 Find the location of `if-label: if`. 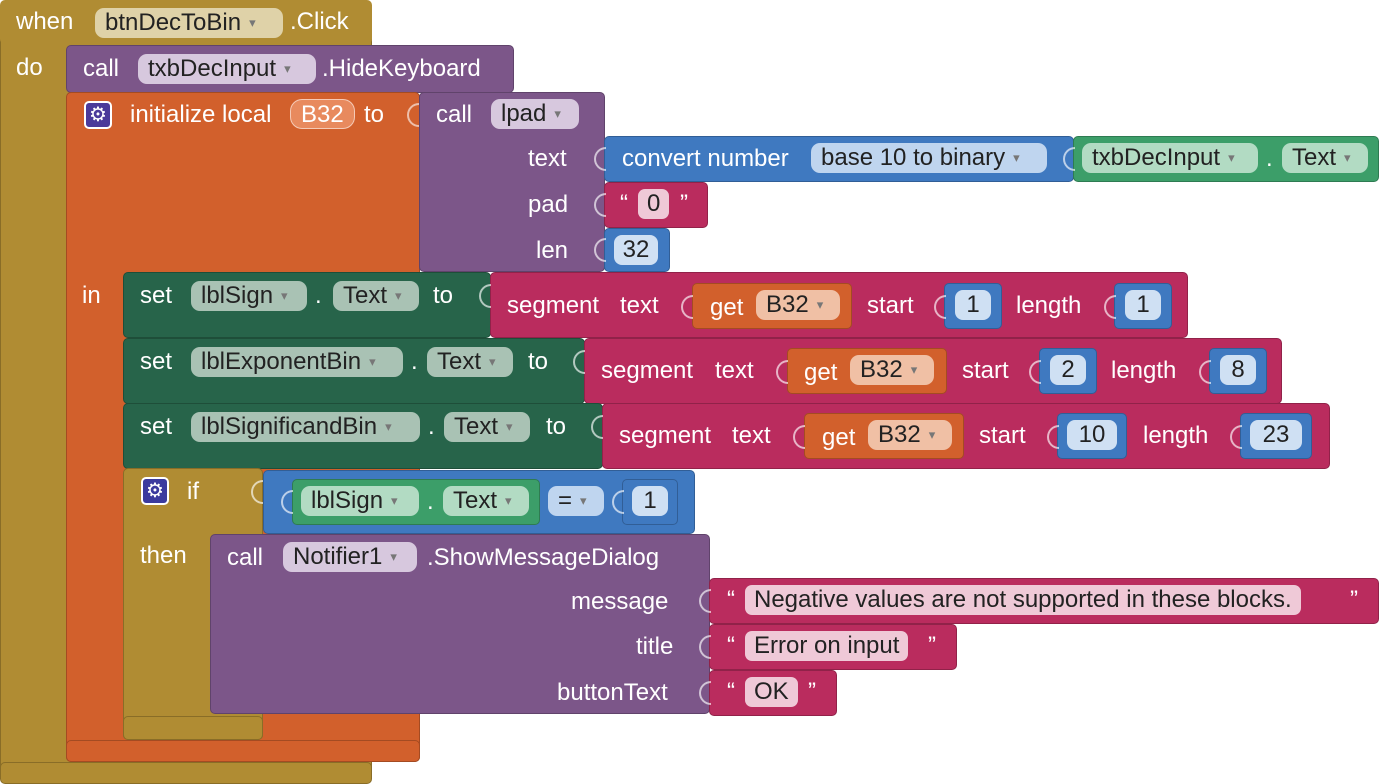

if-label: if is located at coordinates (193, 491).